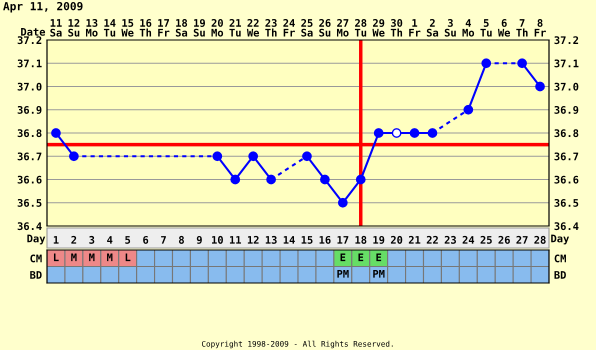 The width and height of the screenshot is (596, 350). Describe the element at coordinates (30, 63) in the screenshot. I see `y-tick-label: 37.1` at that location.